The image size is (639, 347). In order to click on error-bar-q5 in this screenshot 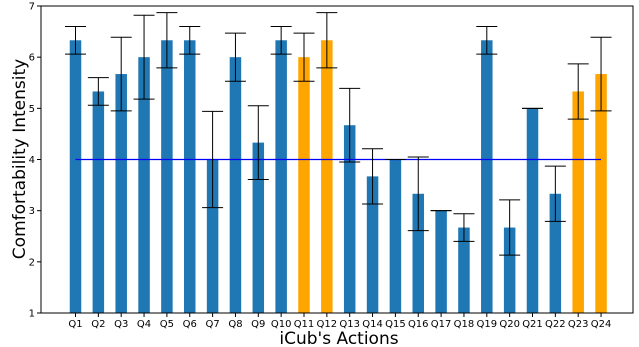, I will do `click(167, 40)`.